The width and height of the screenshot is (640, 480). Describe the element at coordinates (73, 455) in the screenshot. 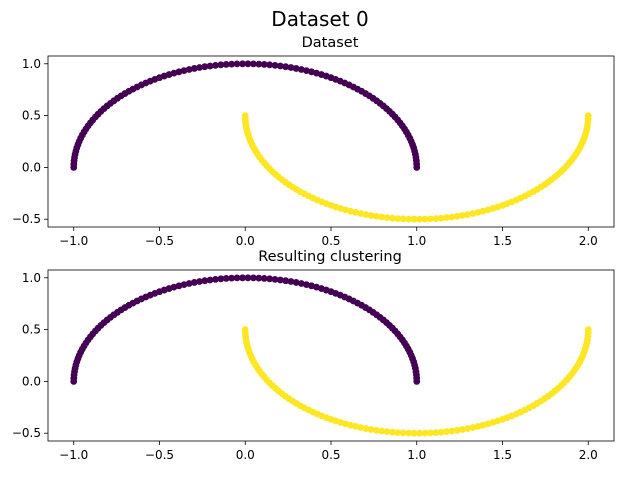

I see `x-tick-label: −1.0` at that location.